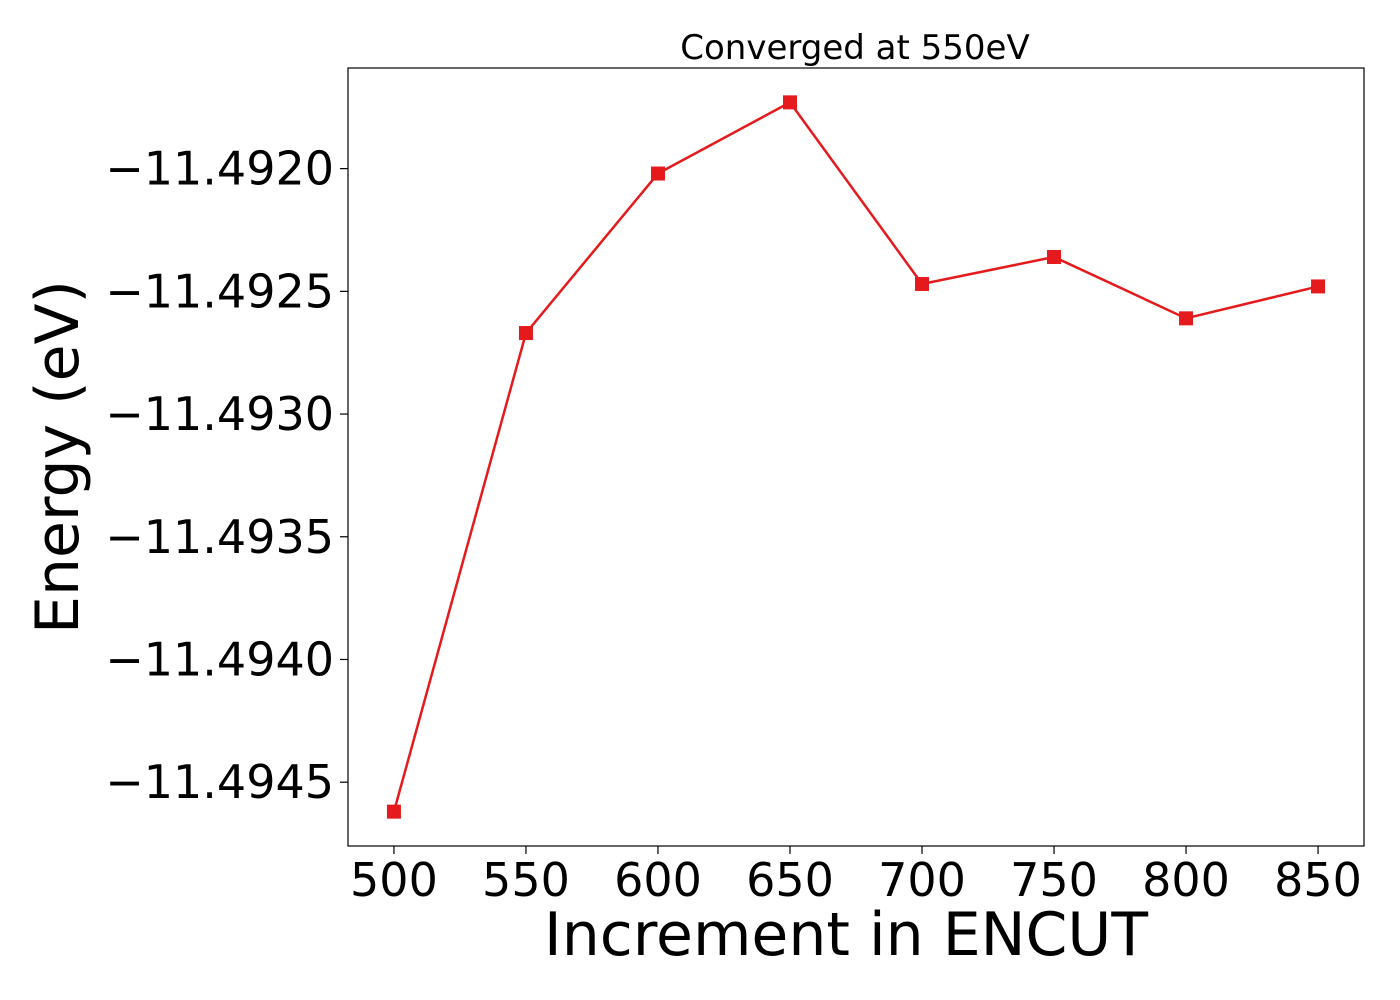 Image resolution: width=1400 pixels, height=1000 pixels. I want to click on y-tick-label: −11.4935, so click(219, 537).